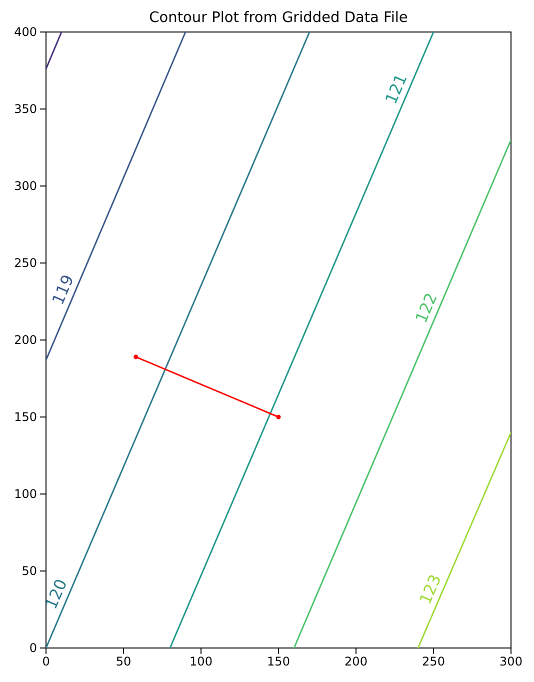 The image size is (534, 682). I want to click on text: 122, so click(426, 308).